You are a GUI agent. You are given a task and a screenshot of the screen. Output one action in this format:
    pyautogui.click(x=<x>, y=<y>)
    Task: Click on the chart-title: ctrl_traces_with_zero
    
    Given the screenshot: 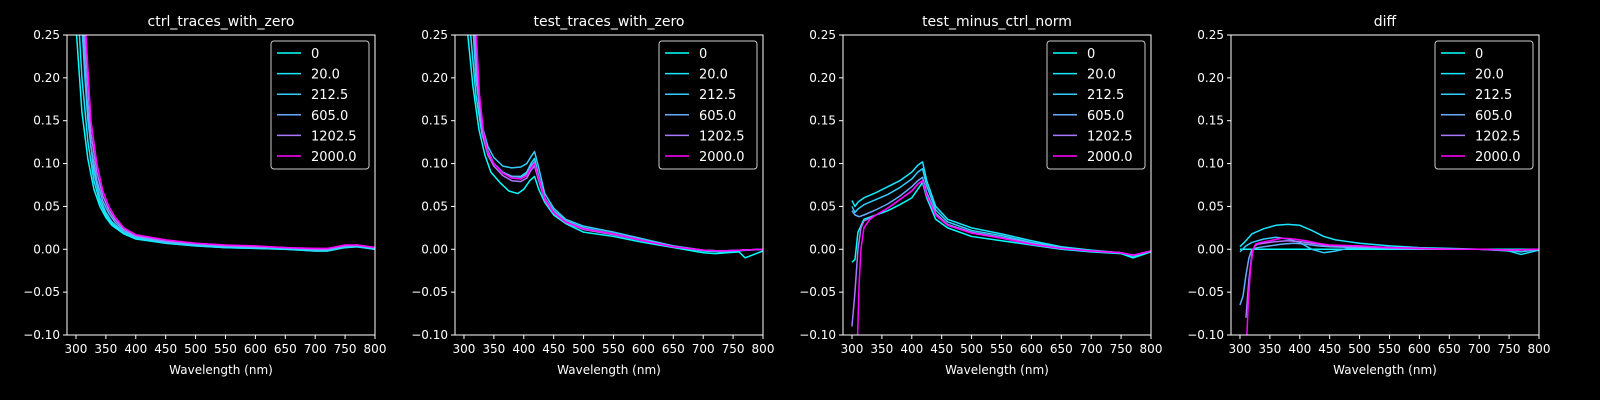 What is the action you would take?
    pyautogui.click(x=221, y=22)
    